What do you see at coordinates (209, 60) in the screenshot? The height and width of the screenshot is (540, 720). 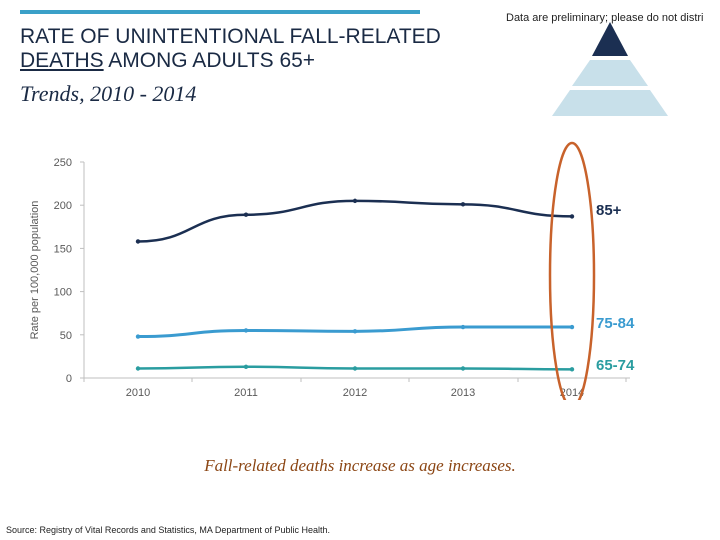 I see `title-line-2-rest: AMONG ADULTS 65+` at bounding box center [209, 60].